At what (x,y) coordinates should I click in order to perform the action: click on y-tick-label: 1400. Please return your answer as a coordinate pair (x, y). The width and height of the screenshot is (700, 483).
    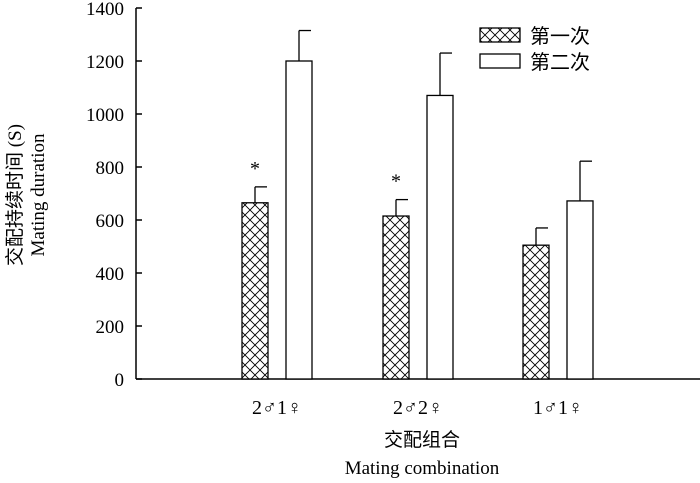
    Looking at the image, I should click on (105, 10).